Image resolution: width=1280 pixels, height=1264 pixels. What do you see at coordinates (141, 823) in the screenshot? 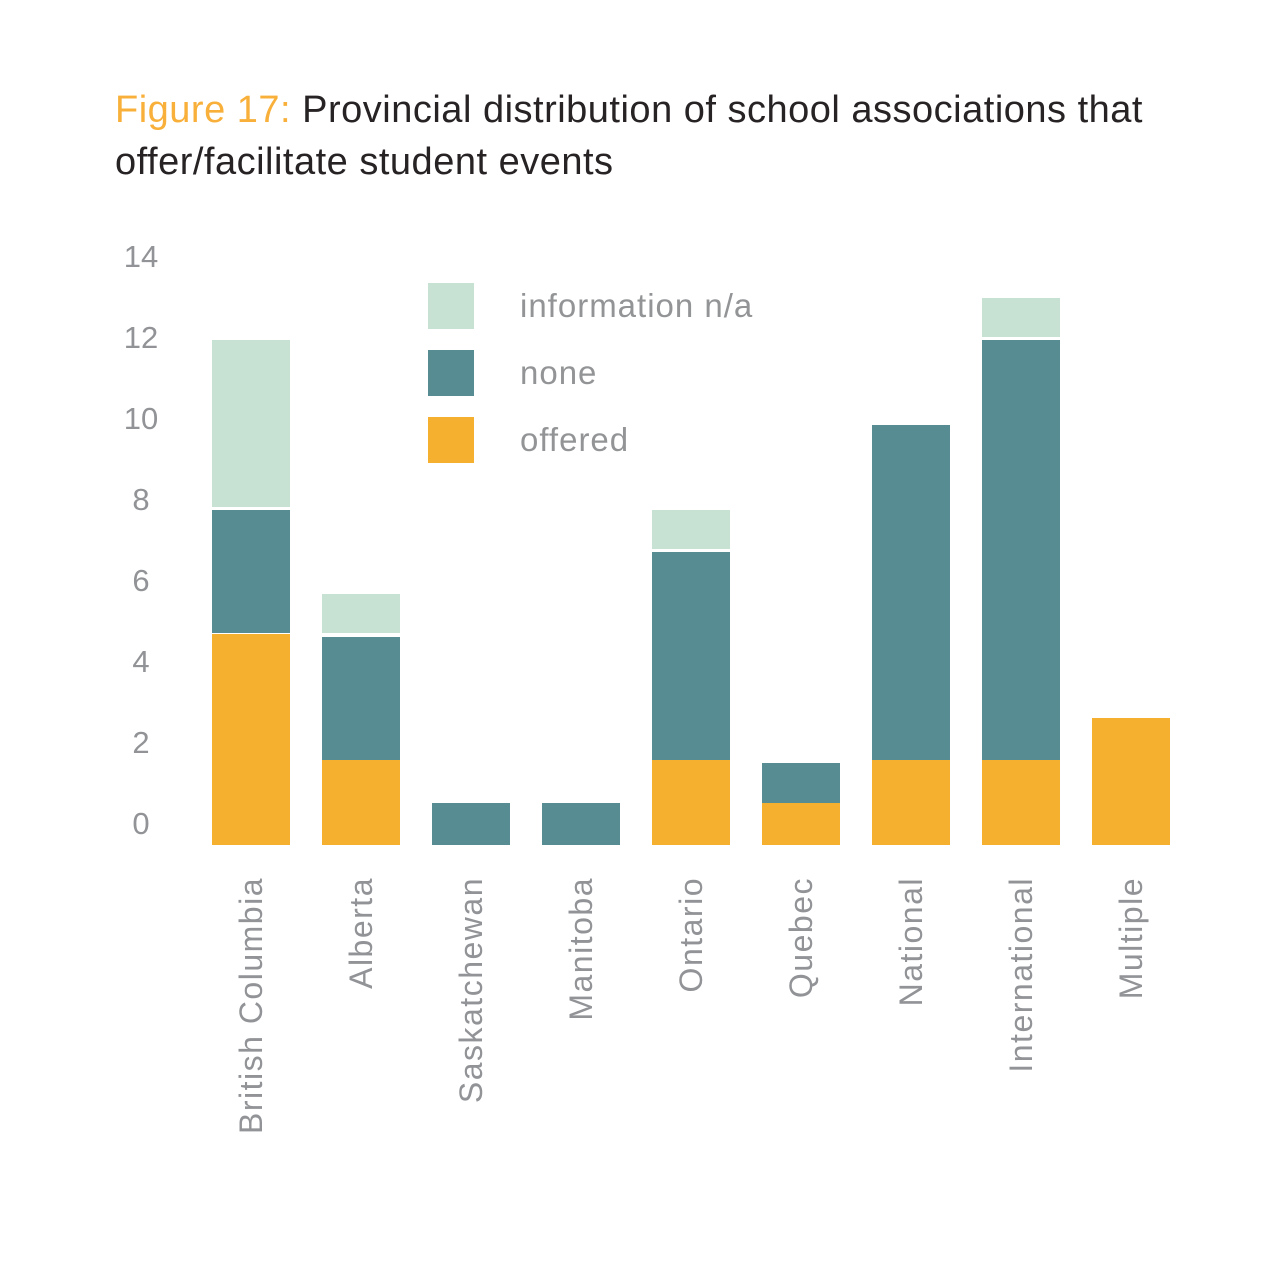
I see `y-tick-0: 0` at bounding box center [141, 823].